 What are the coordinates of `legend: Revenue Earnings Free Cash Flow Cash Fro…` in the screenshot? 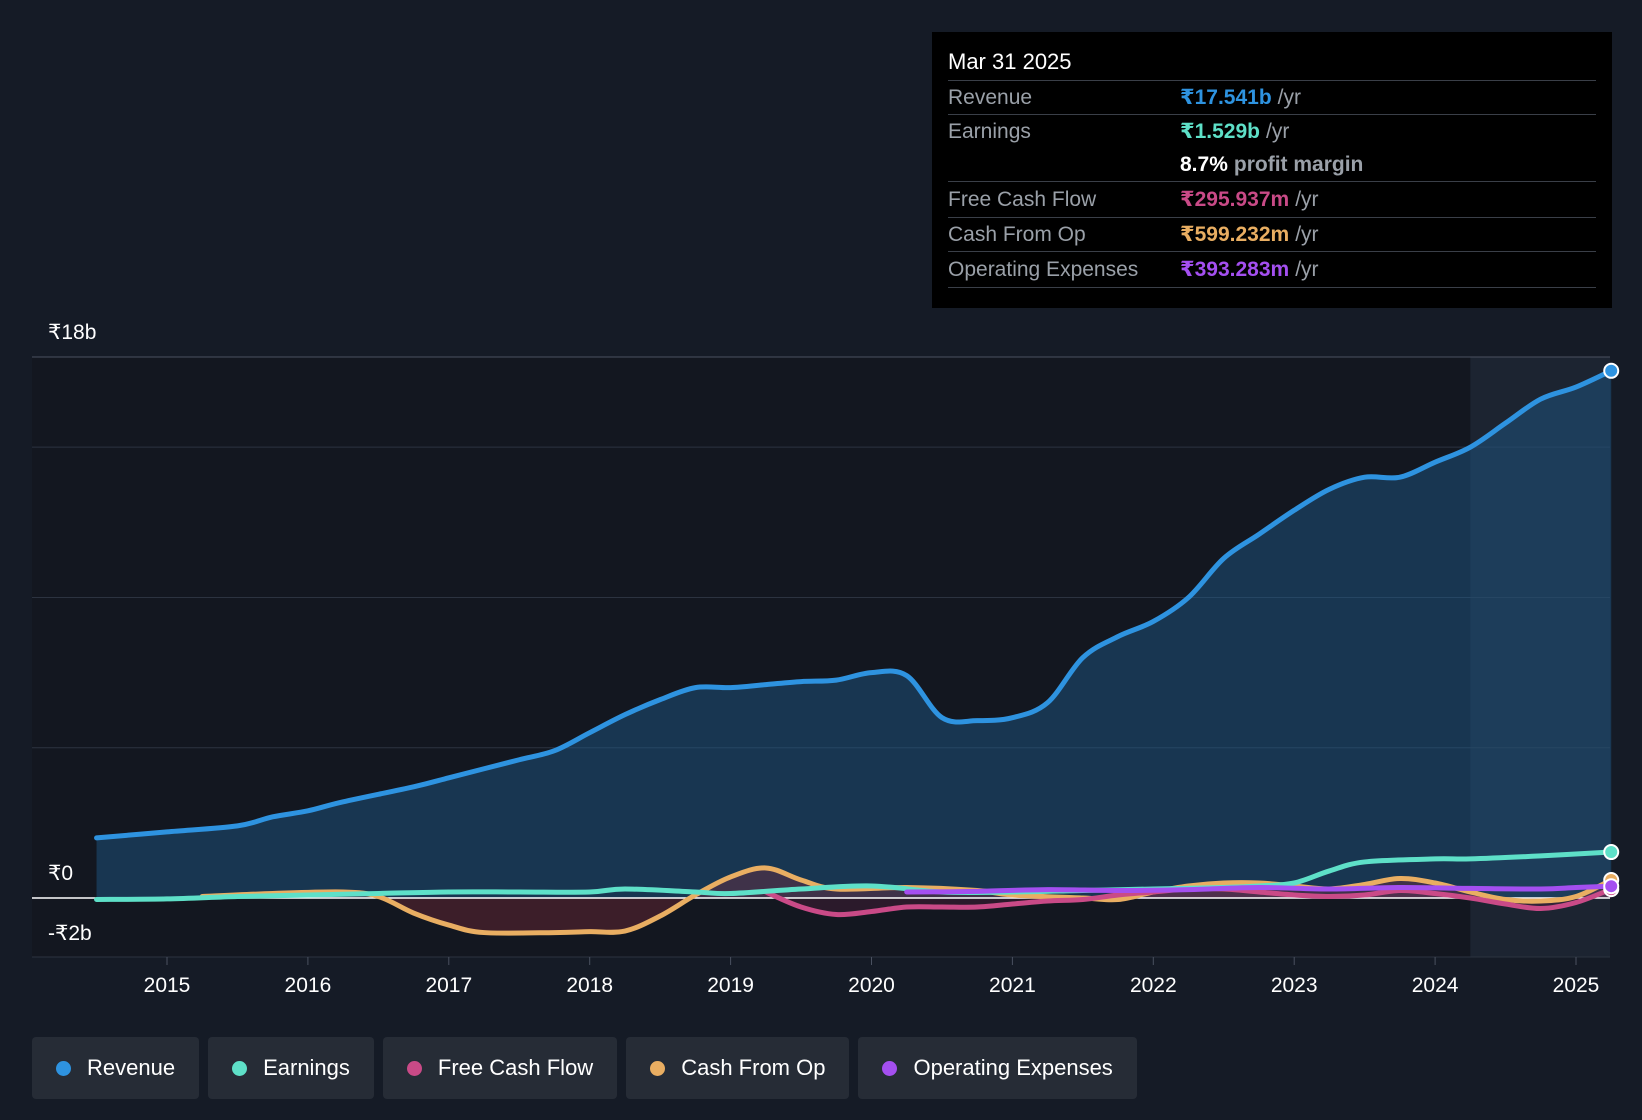 It's located at (589, 1068).